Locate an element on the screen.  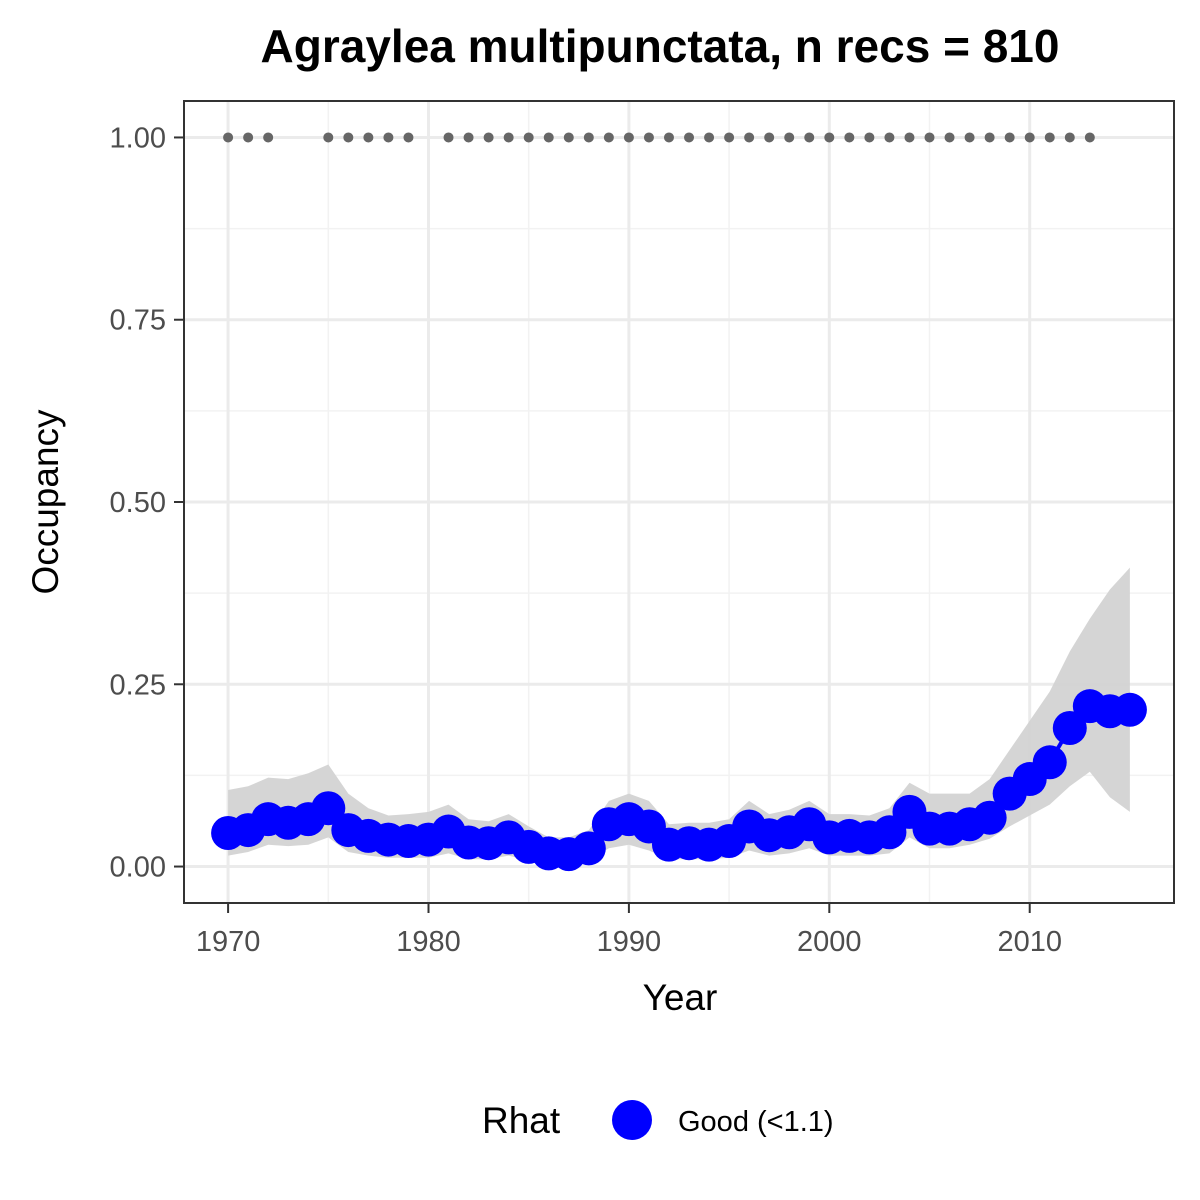
occupancy-points-layer is located at coordinates (679, 780).